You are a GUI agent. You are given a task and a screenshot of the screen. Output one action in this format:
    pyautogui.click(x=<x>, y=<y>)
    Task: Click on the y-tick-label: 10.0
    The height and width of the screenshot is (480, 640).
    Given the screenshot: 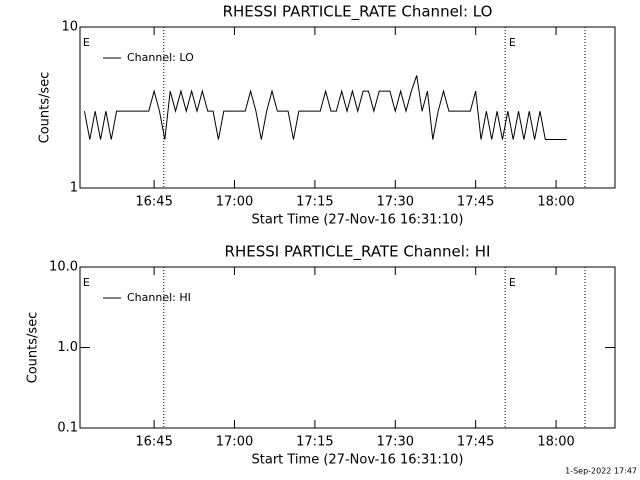 What is the action you would take?
    pyautogui.click(x=63, y=267)
    